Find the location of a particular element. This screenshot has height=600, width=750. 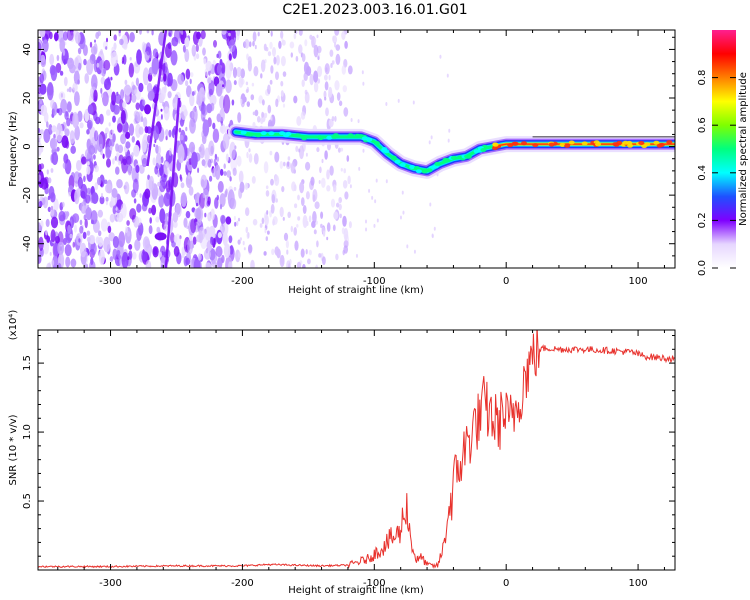

snr-x-tick-label: -100 is located at coordinates (374, 583).